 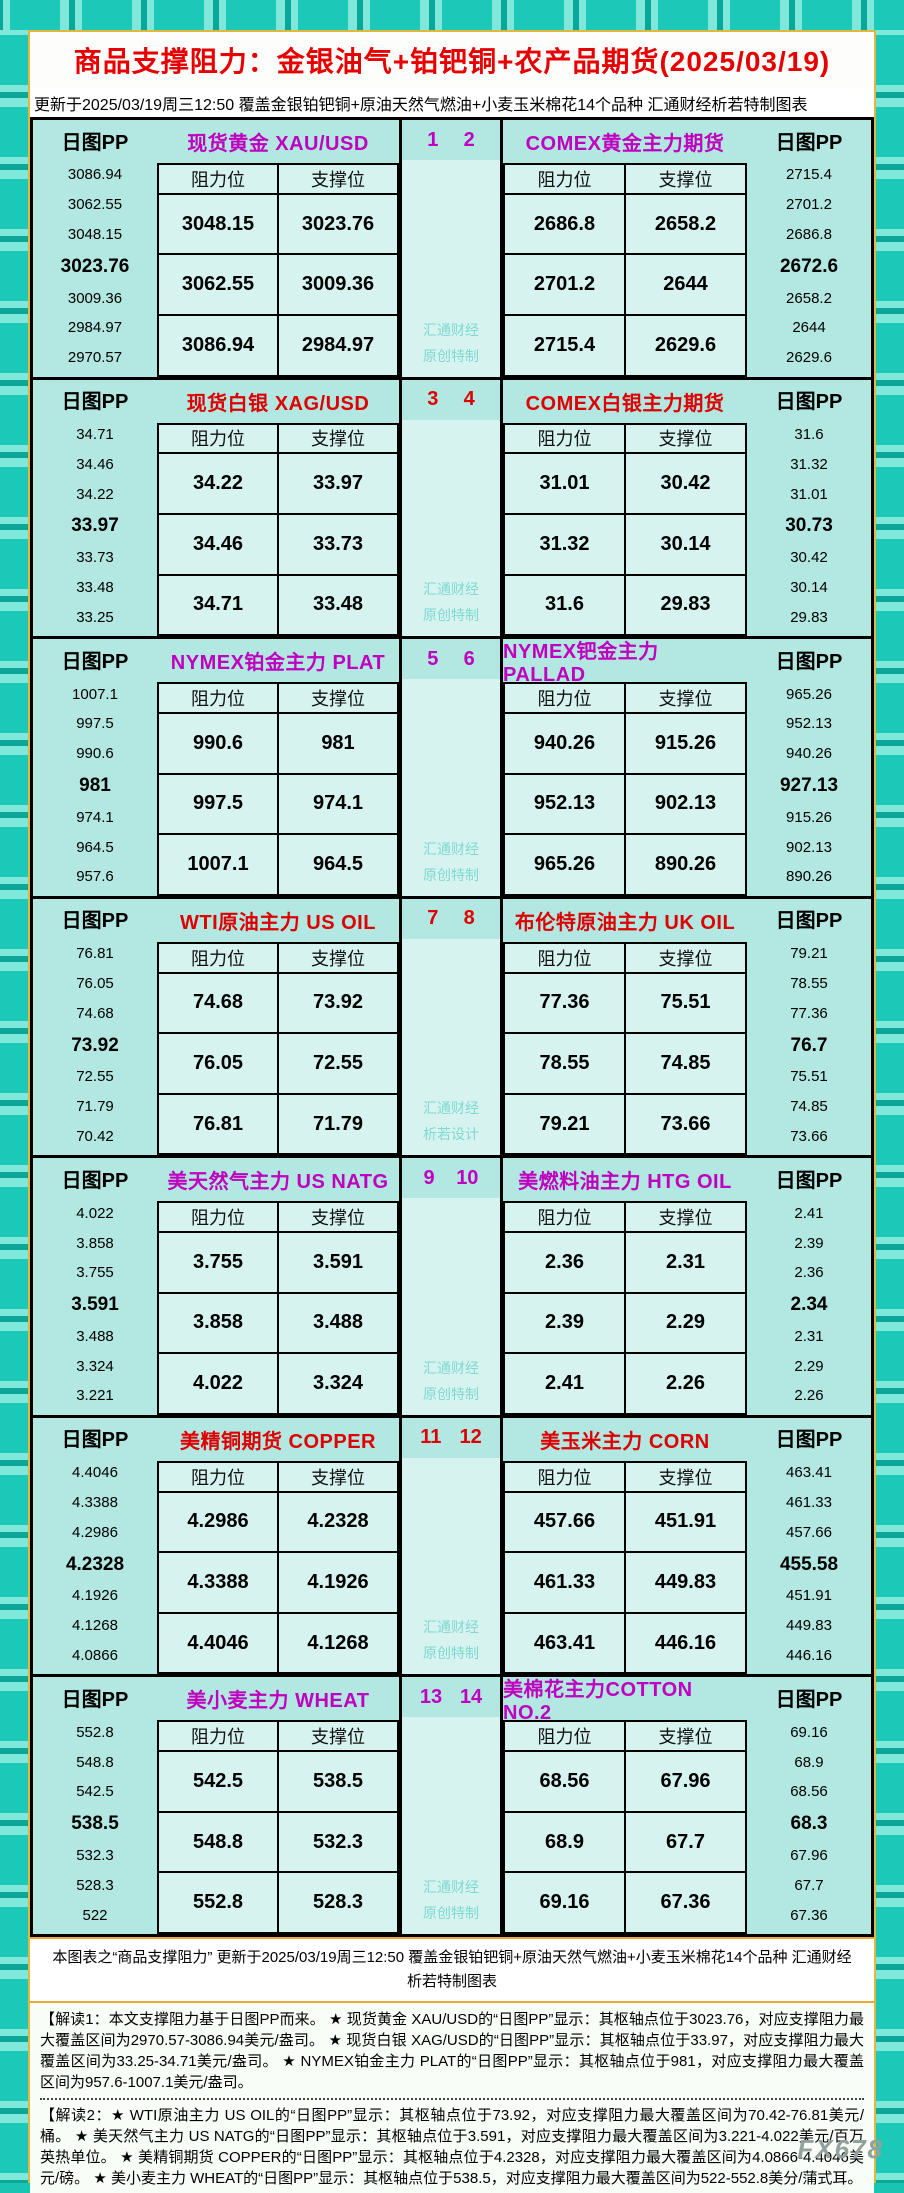 What do you see at coordinates (338, 605) in the screenshot?
I see `support-3: 33.48` at bounding box center [338, 605].